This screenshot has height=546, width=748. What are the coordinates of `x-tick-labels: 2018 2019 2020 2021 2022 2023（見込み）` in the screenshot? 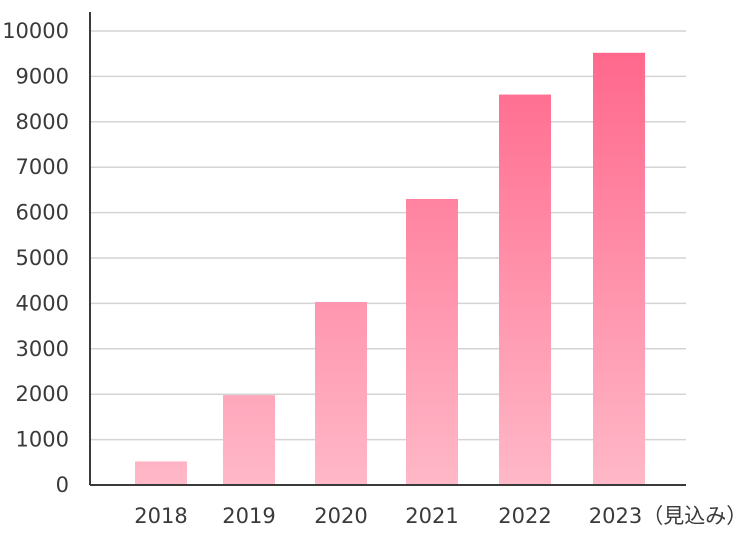 It's located at (440, 516).